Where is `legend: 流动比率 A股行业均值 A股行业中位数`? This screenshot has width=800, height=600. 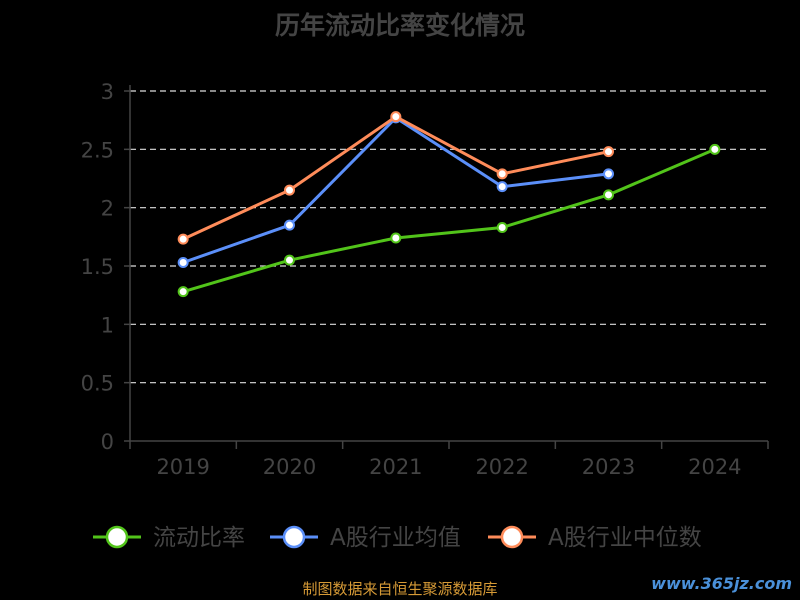 legend: 流动比率 A股行业均值 A股行业中位数 is located at coordinates (397, 538).